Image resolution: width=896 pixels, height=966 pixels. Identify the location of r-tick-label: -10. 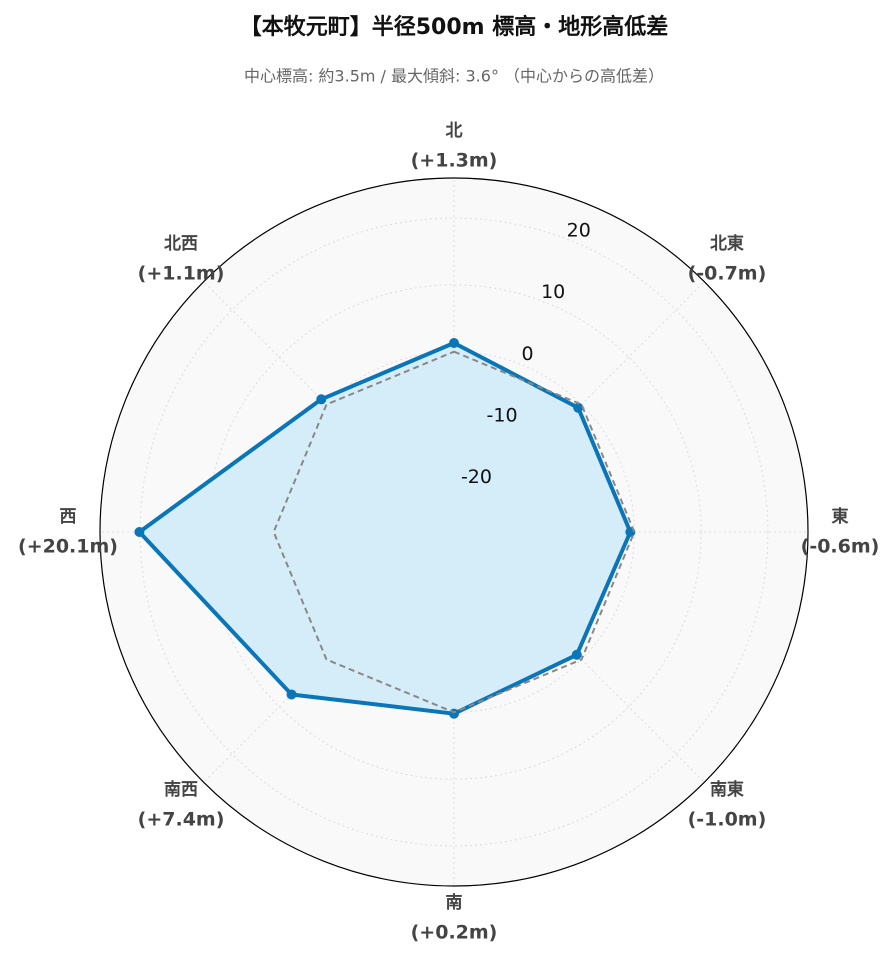
(502, 416).